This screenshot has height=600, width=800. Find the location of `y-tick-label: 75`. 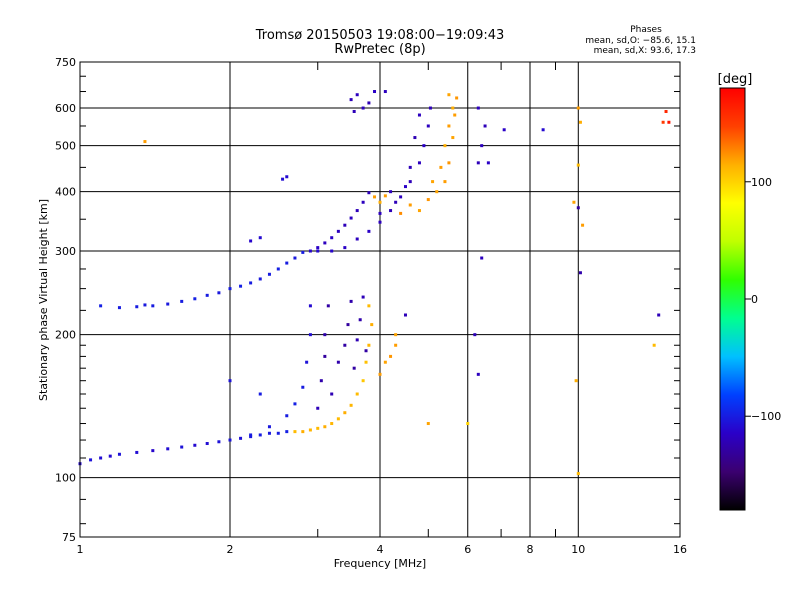

y-tick-label: 75 is located at coordinates (69, 537).